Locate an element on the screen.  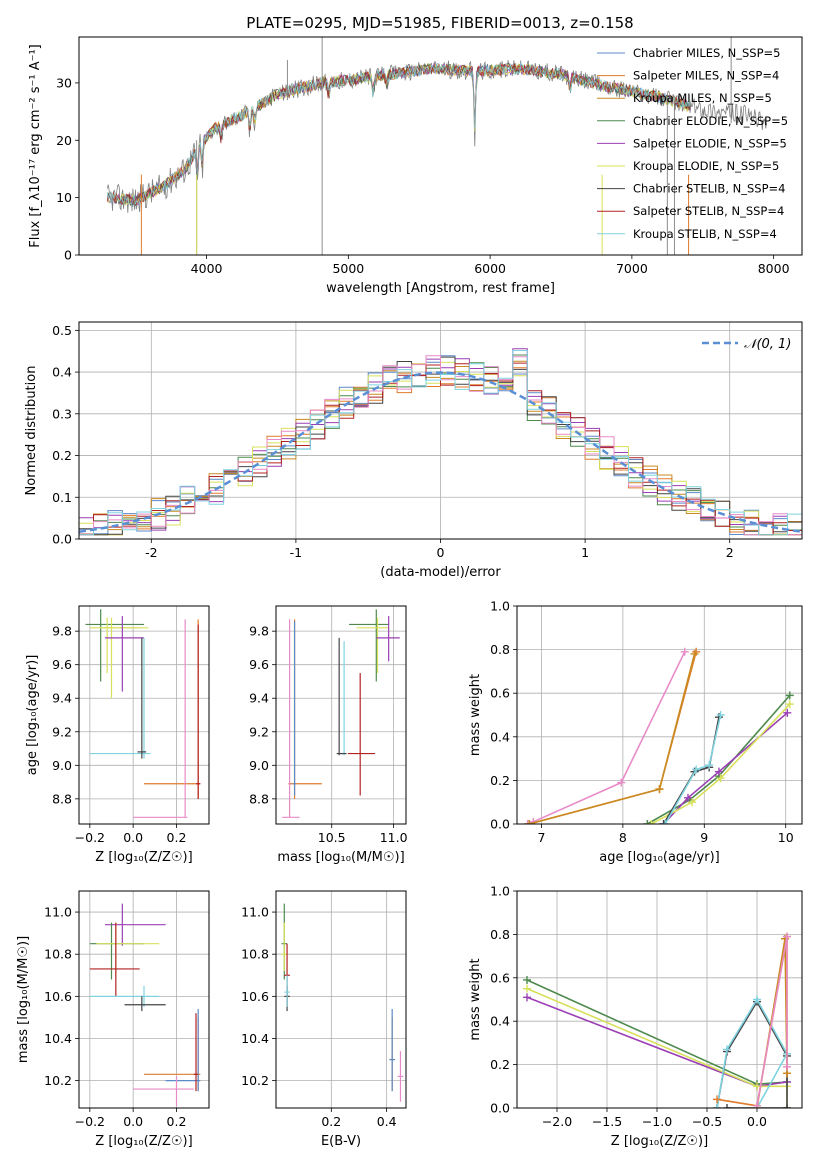
x-tick-label: −2.0 is located at coordinates (557, 1121).